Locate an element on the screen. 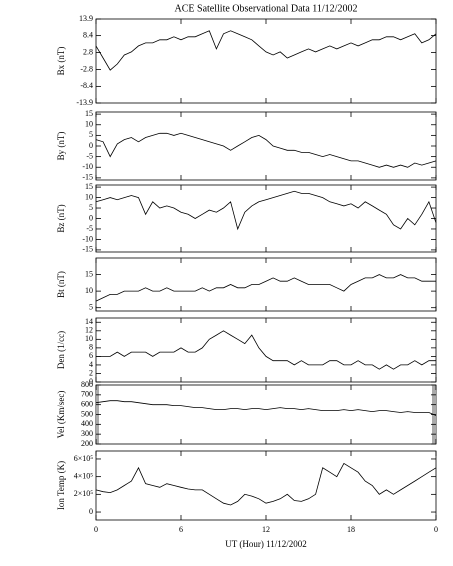 This screenshot has height=566, width=453. y-tick-label: 300 is located at coordinates (87, 433).